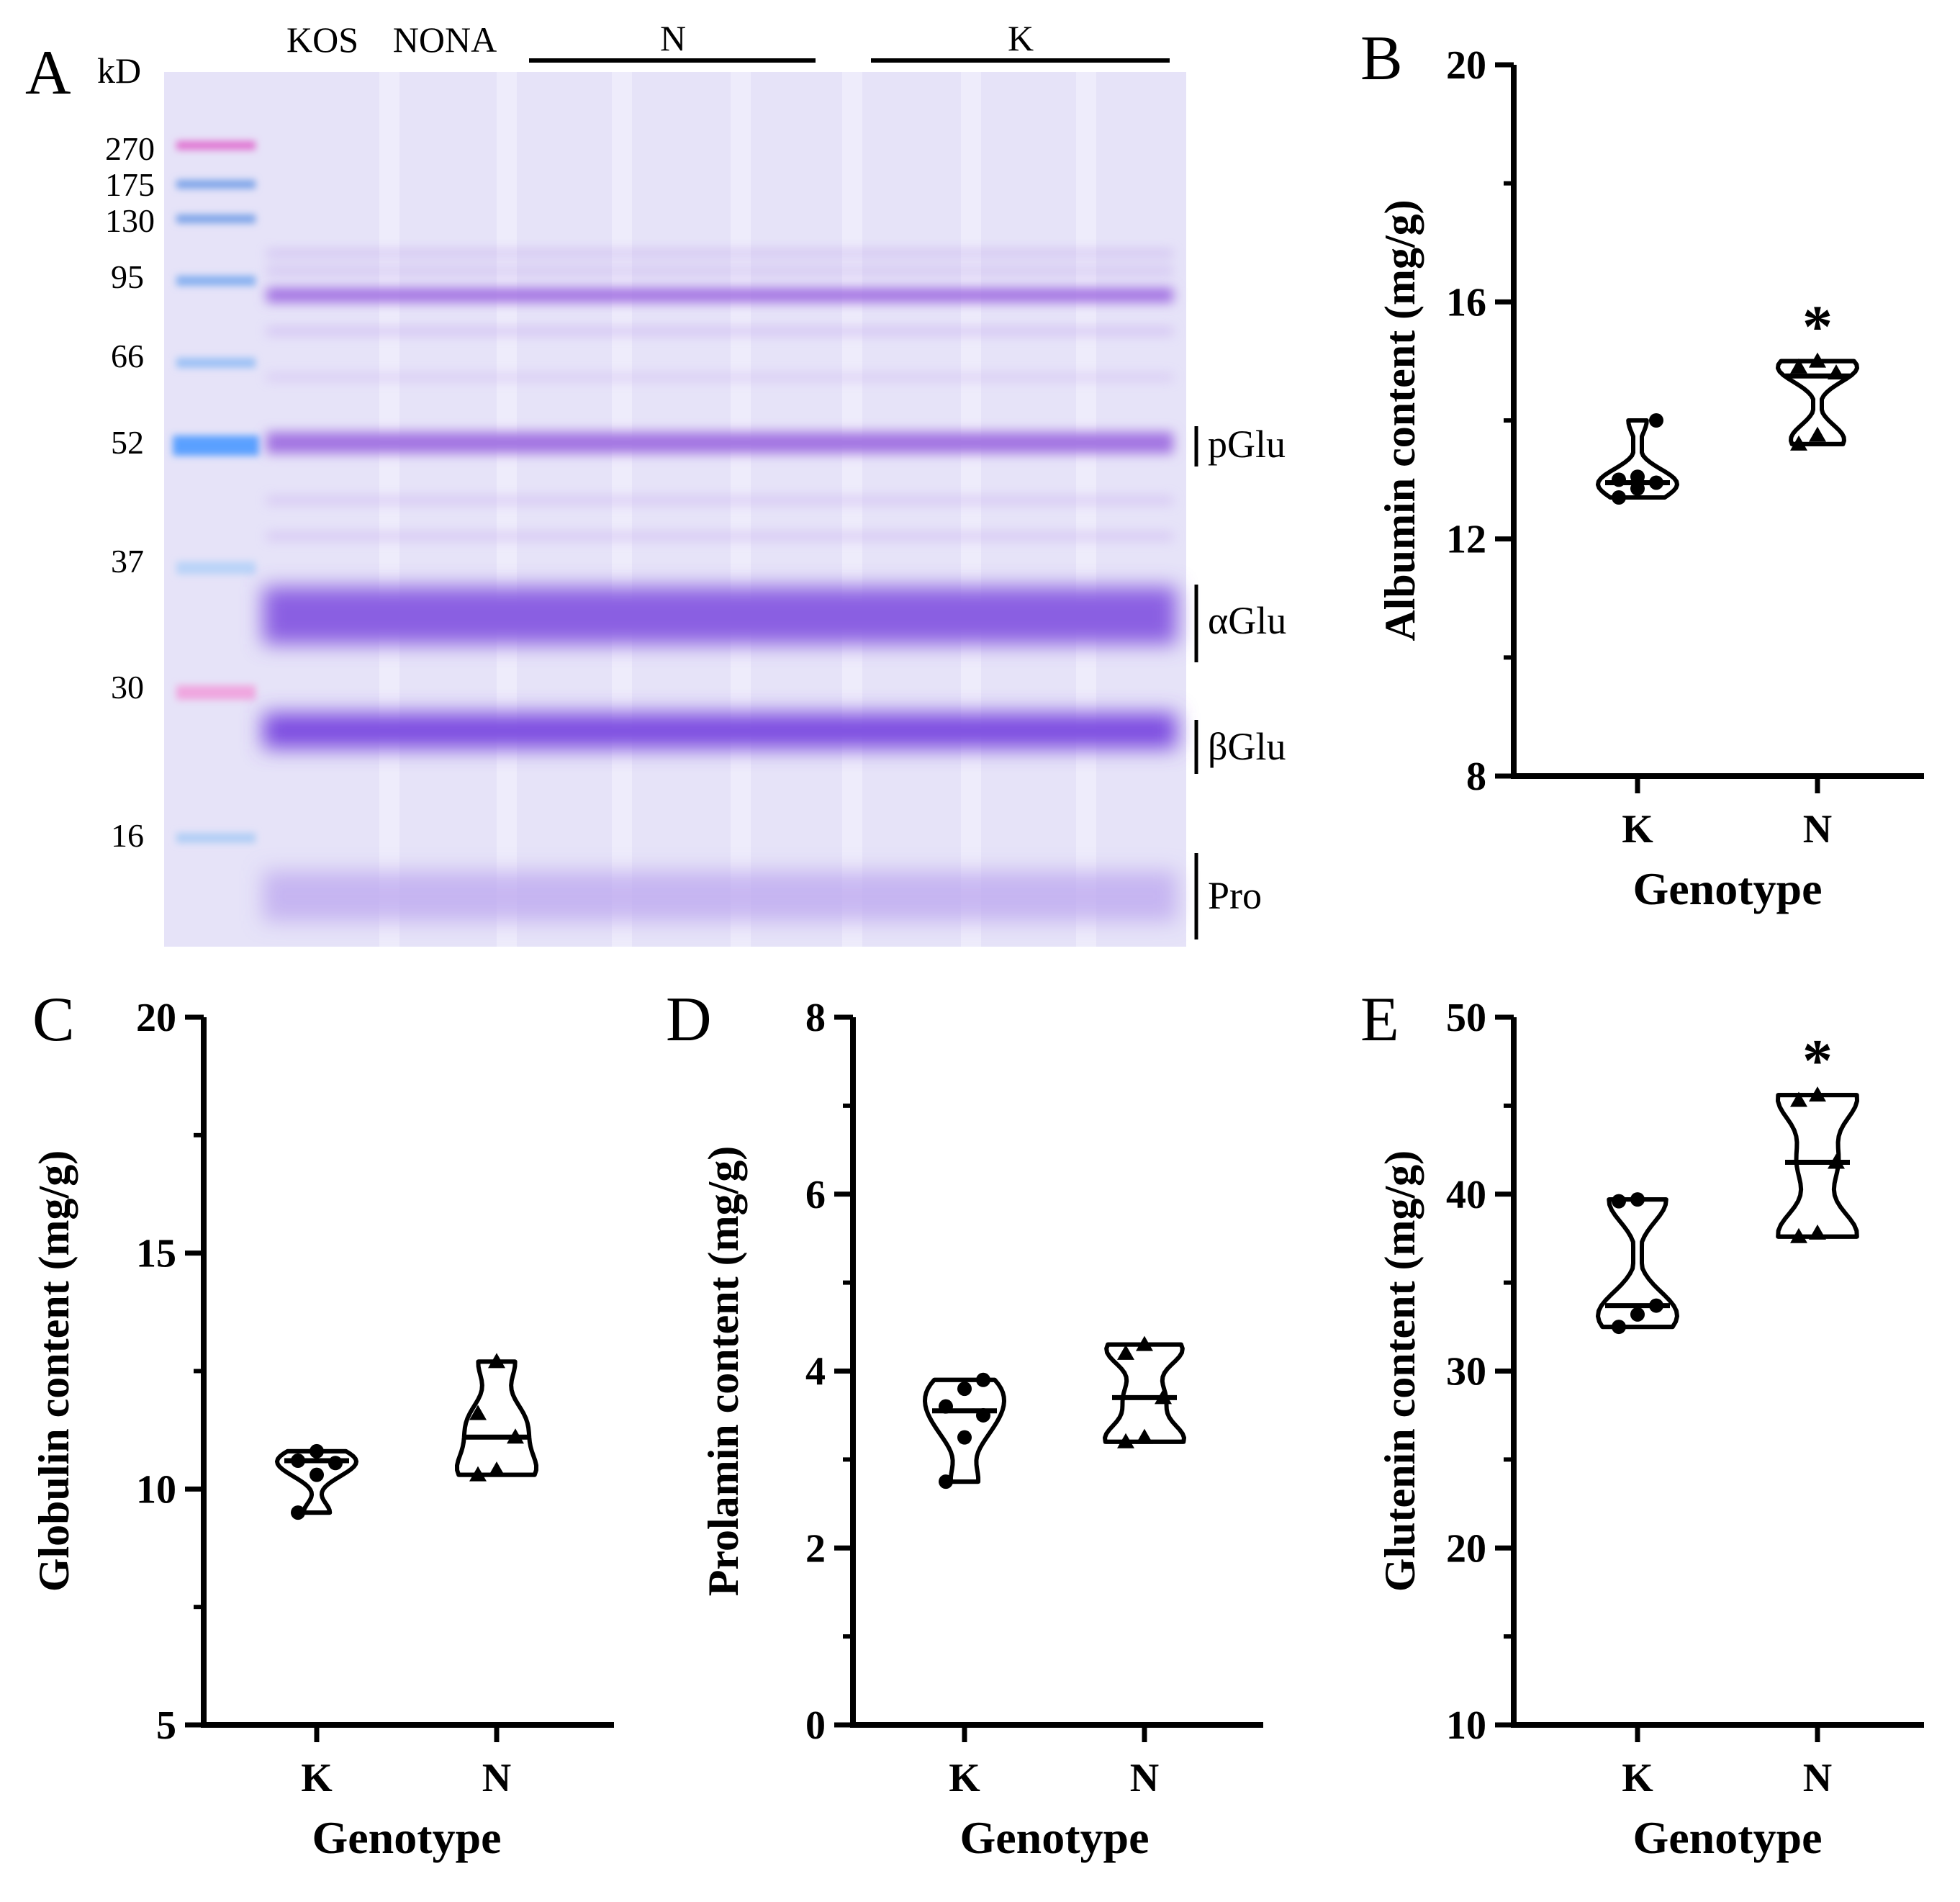 The image size is (1960, 1902). What do you see at coordinates (54, 1371) in the screenshot?
I see `y-axis-label: Globulin content (mg/g)` at bounding box center [54, 1371].